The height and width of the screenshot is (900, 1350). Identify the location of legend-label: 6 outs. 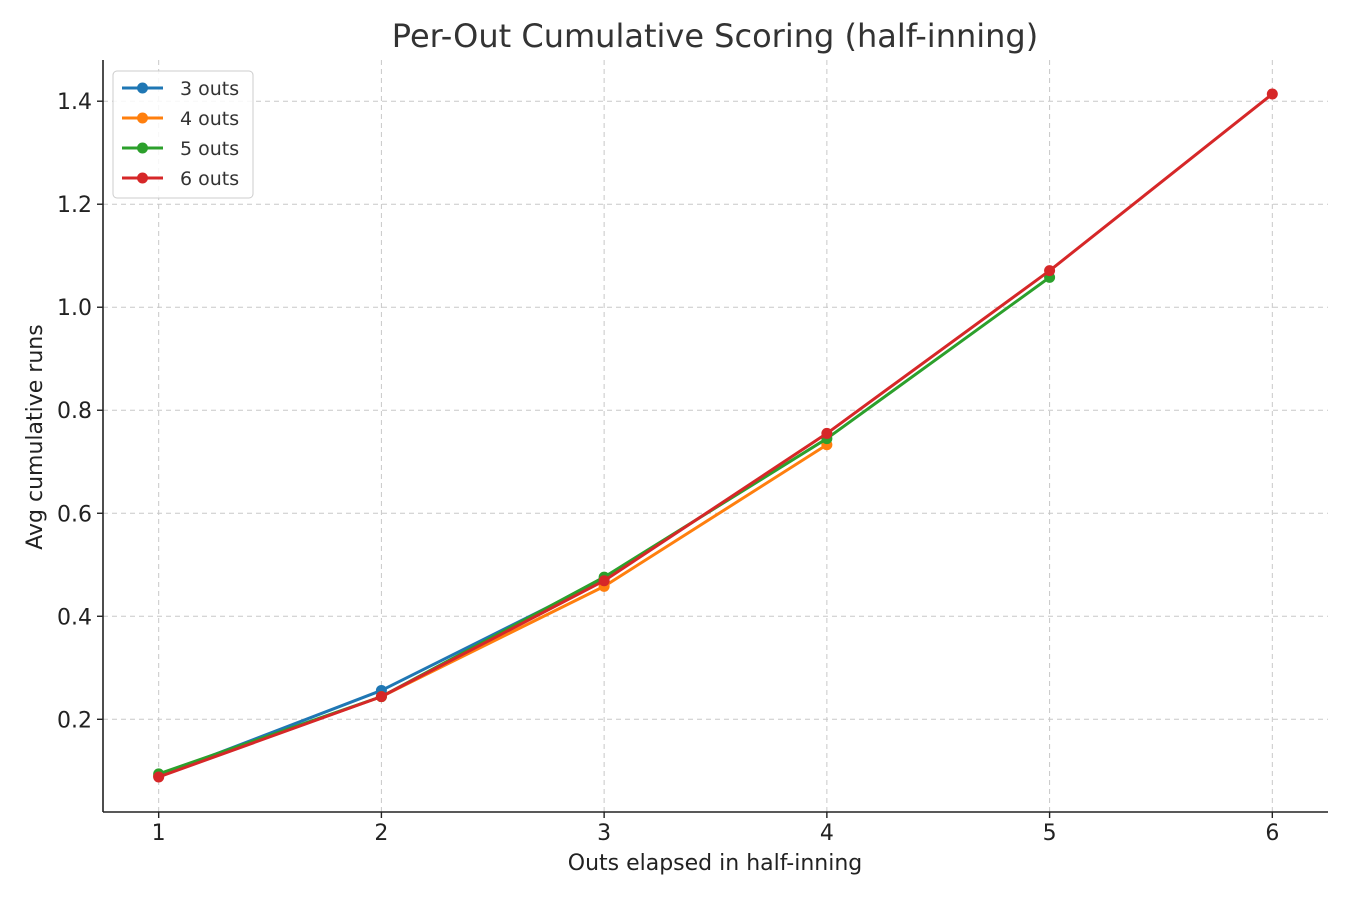
(209, 179).